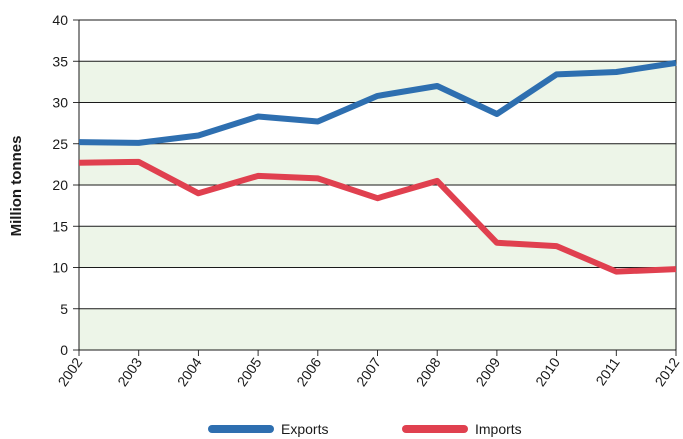 This screenshot has width=683, height=439. What do you see at coordinates (64, 309) in the screenshot?
I see `y-tick-label: 5` at bounding box center [64, 309].